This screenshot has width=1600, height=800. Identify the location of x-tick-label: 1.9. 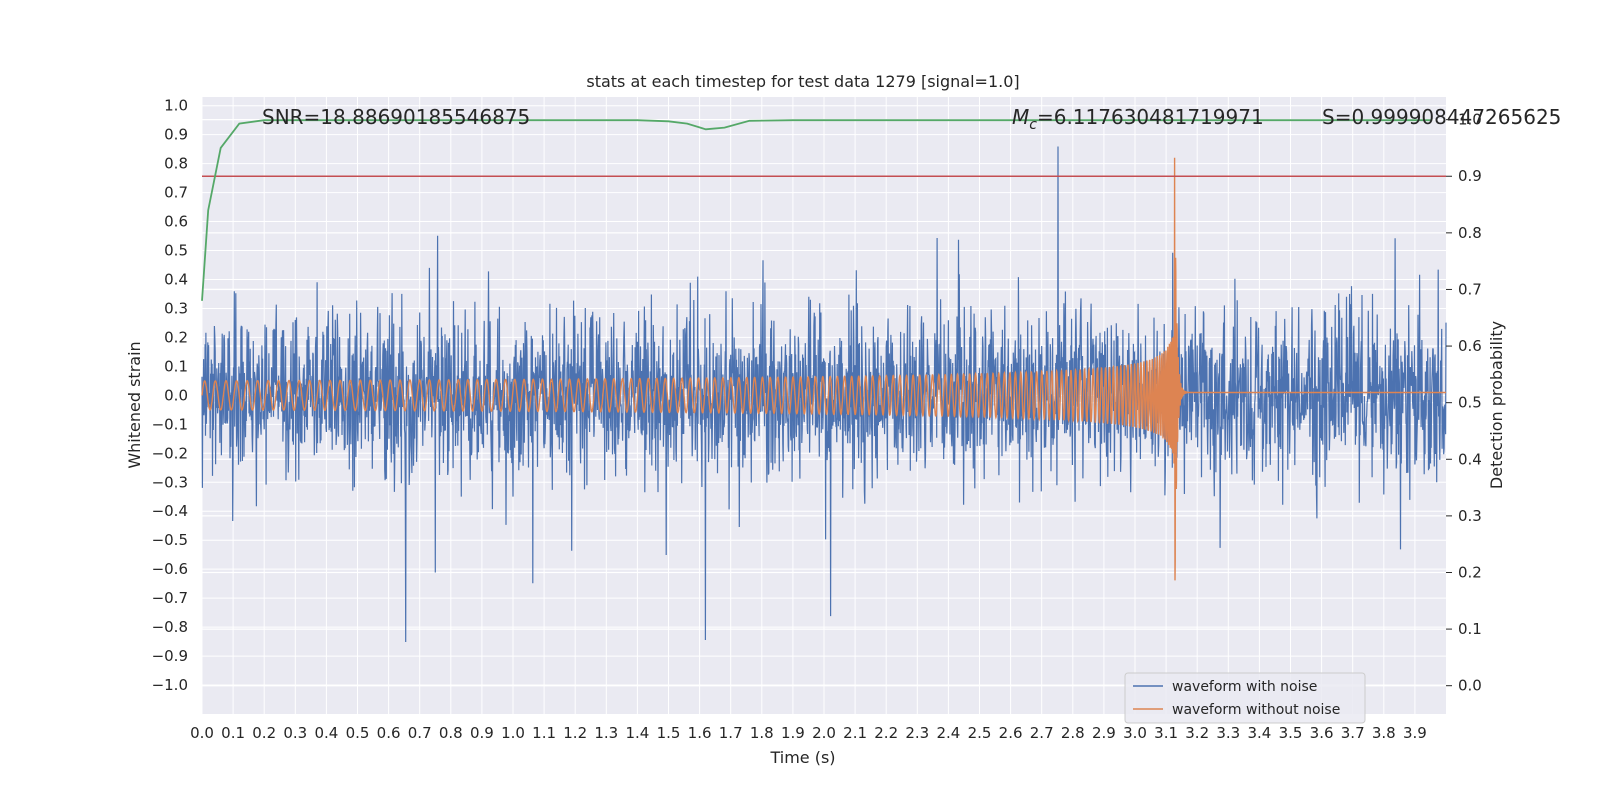
(793, 733).